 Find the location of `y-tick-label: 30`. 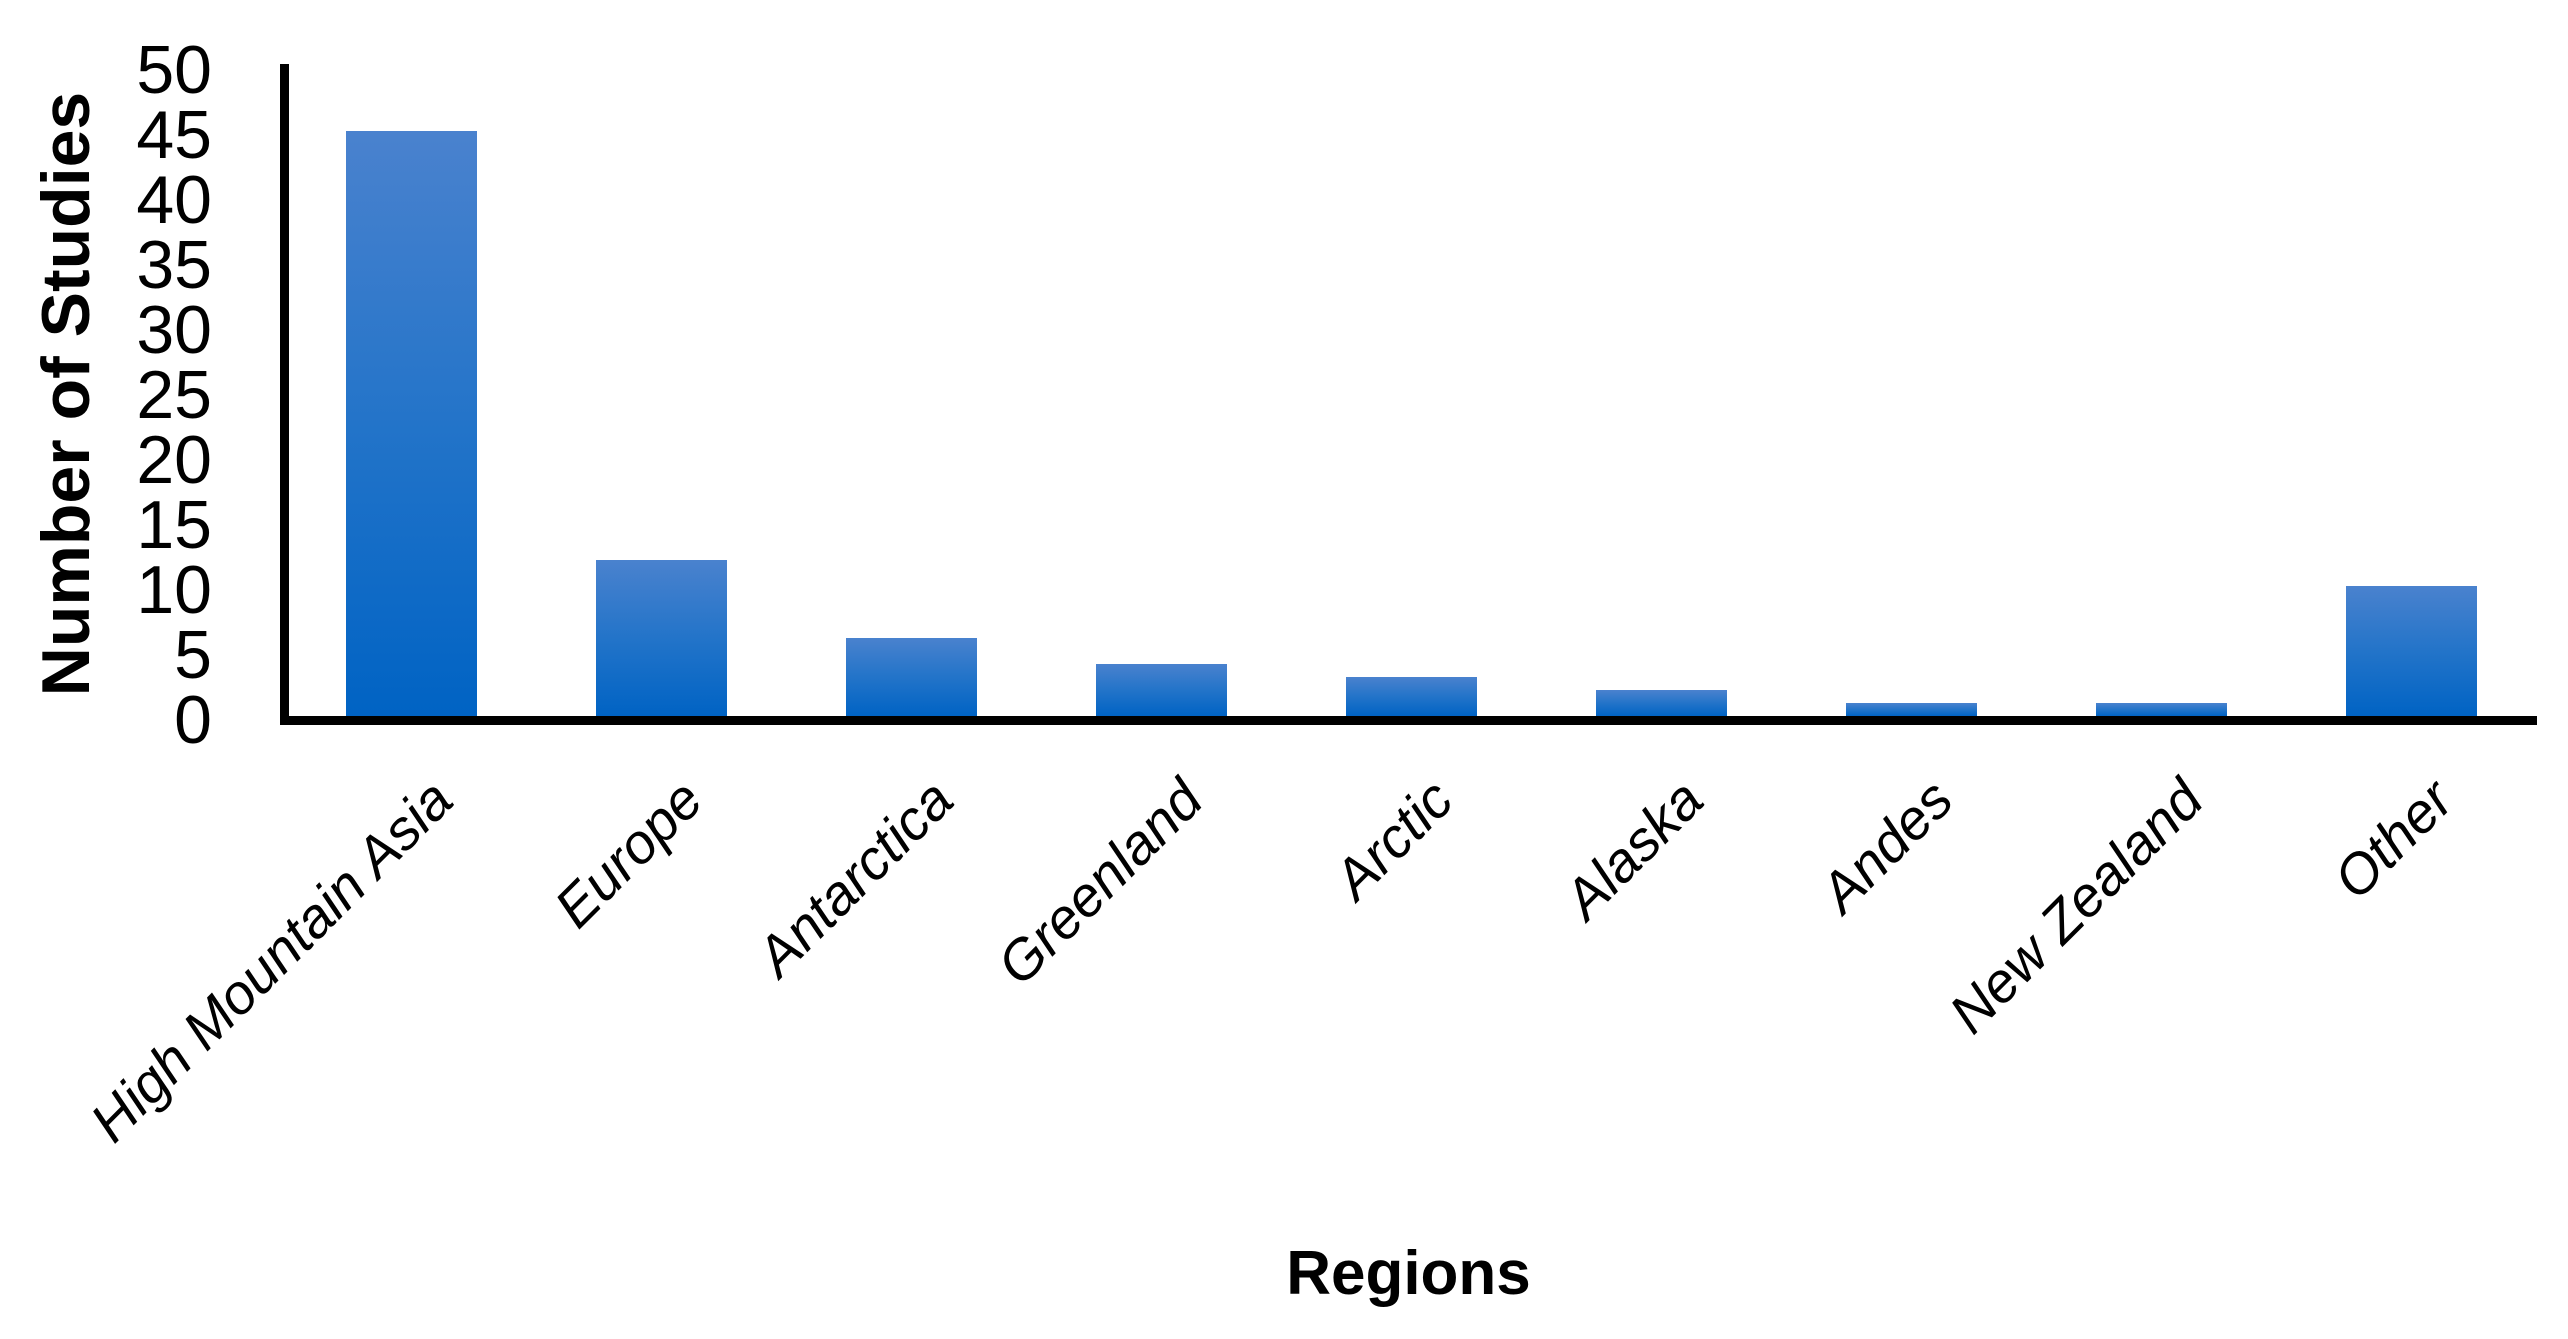

y-tick-label: 30 is located at coordinates (174, 330).